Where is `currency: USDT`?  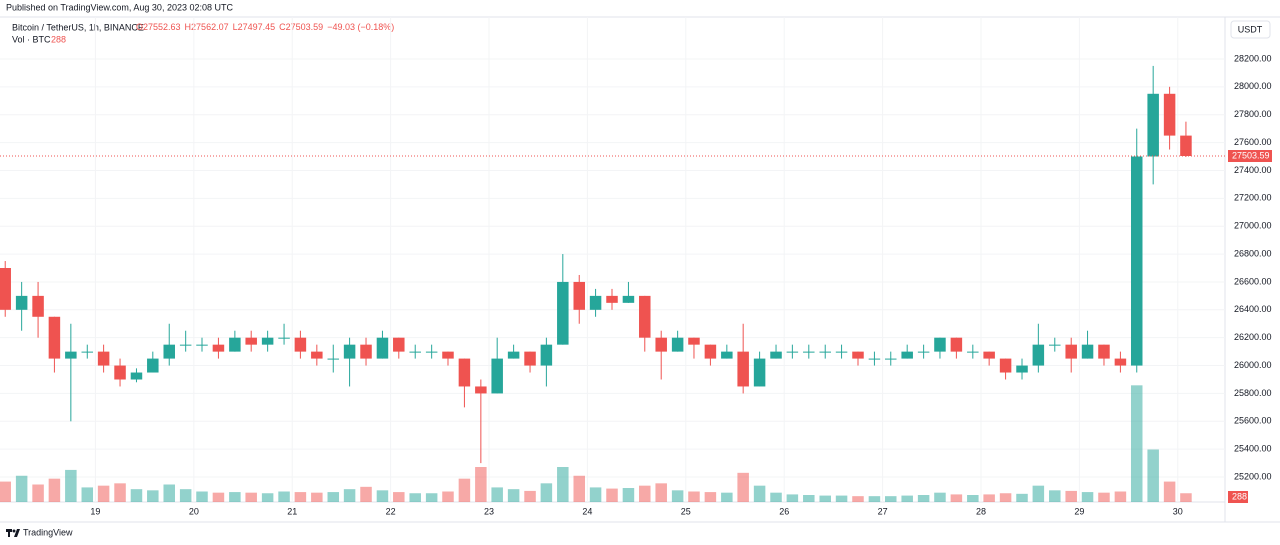 currency: USDT is located at coordinates (1250, 29).